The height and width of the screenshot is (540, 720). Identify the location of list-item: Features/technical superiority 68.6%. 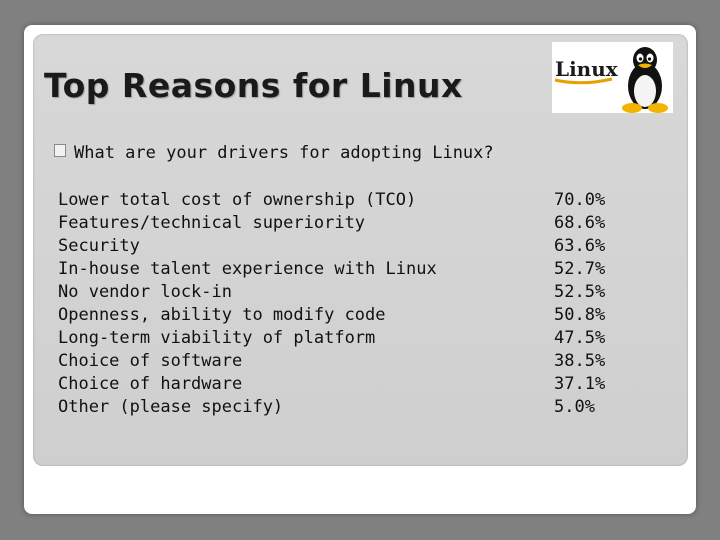
(368, 223).